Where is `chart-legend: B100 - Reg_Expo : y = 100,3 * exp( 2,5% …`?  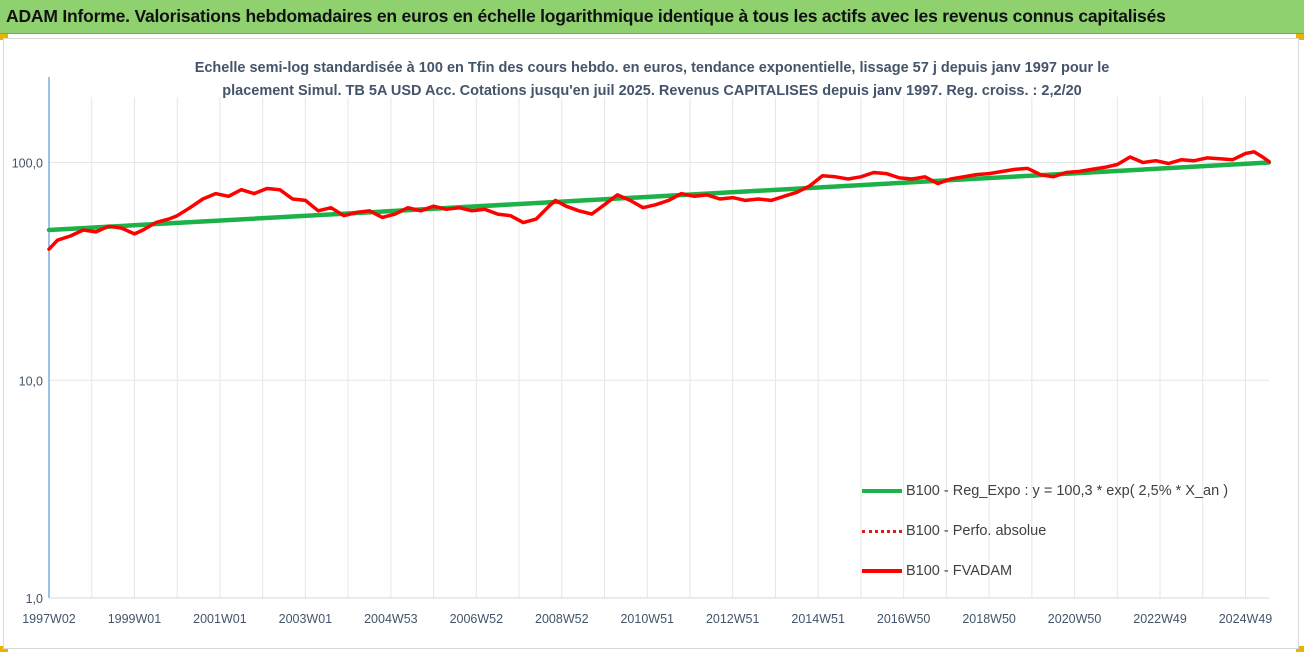 chart-legend: B100 - Reg_Expo : y = 100,3 * exp( 2,5% … is located at coordinates (1045, 531).